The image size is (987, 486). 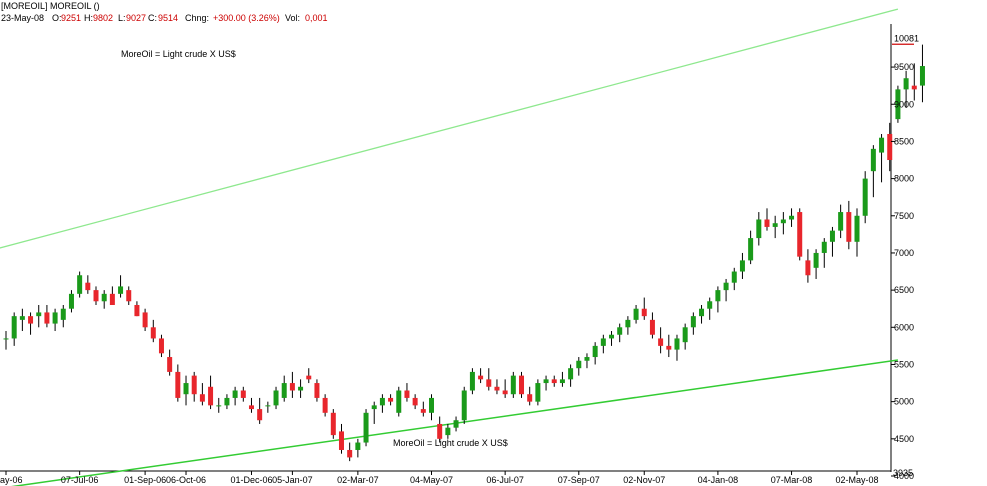 What do you see at coordinates (122, 18) in the screenshot?
I see `low-label: L:` at bounding box center [122, 18].